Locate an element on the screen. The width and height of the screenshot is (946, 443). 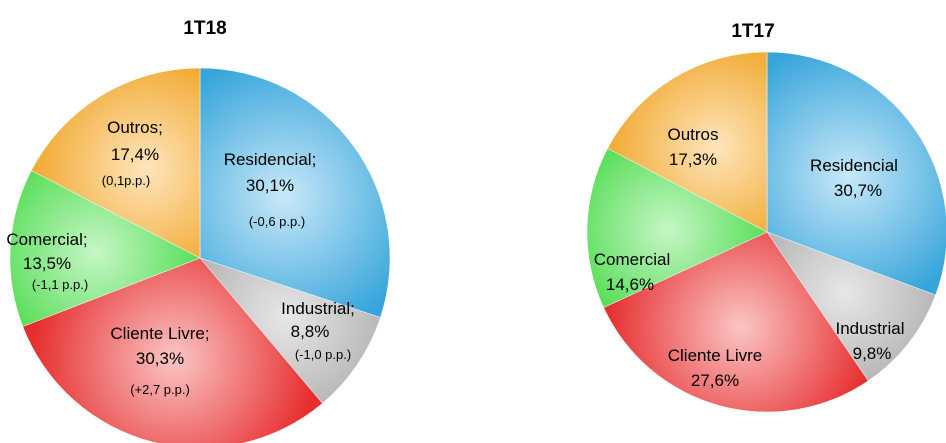
chart-title: 1T17 is located at coordinates (752, 31).